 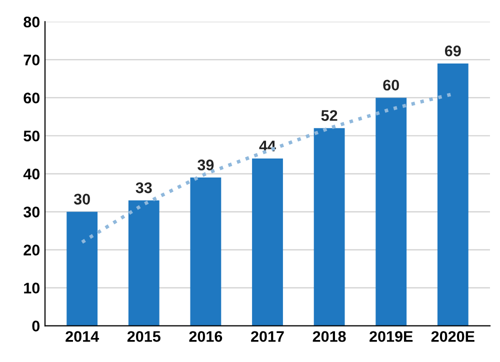 What do you see at coordinates (36, 326) in the screenshot?
I see `y-tick-label: 0` at bounding box center [36, 326].